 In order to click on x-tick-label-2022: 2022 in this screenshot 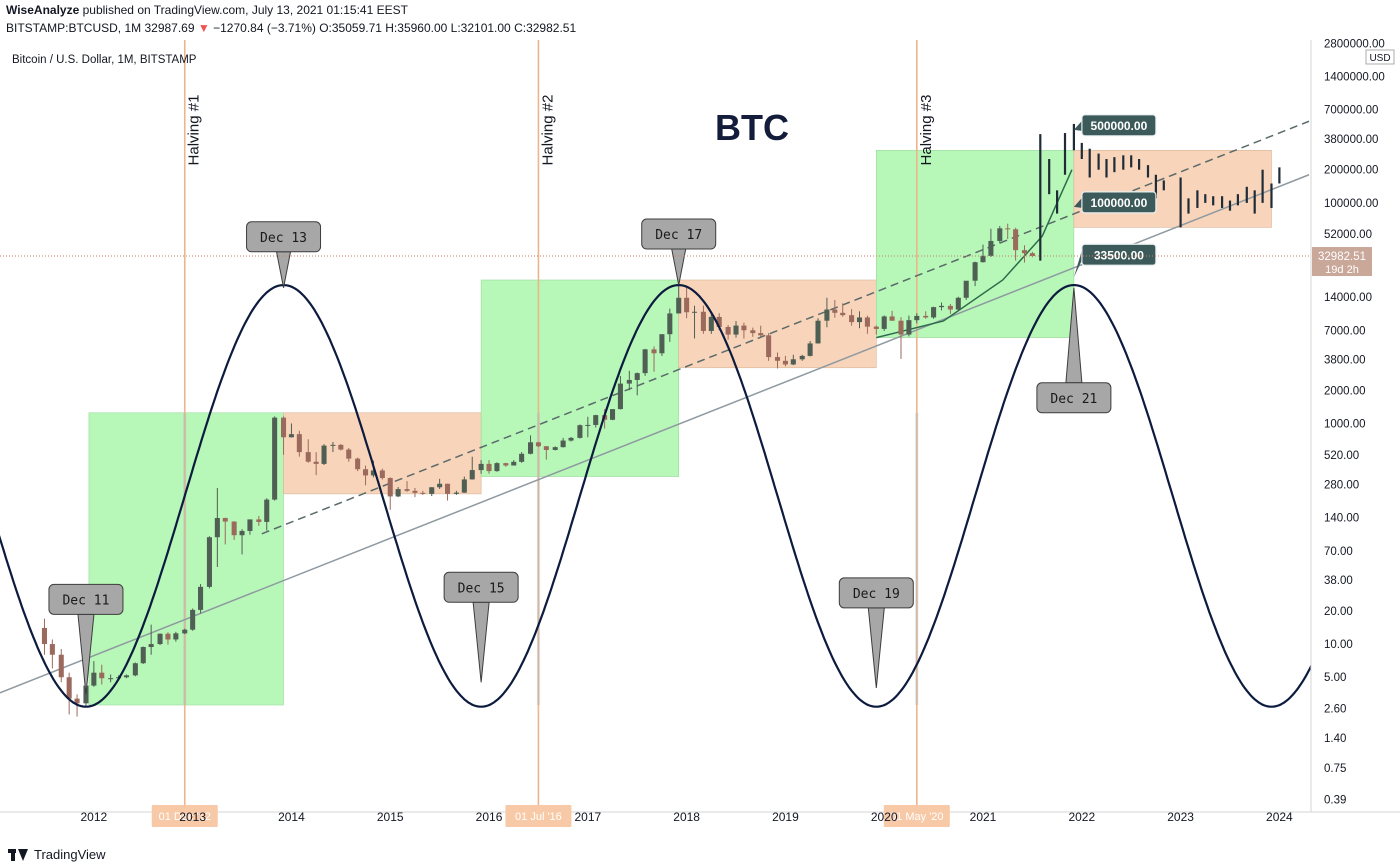, I will do `click(1081, 817)`.